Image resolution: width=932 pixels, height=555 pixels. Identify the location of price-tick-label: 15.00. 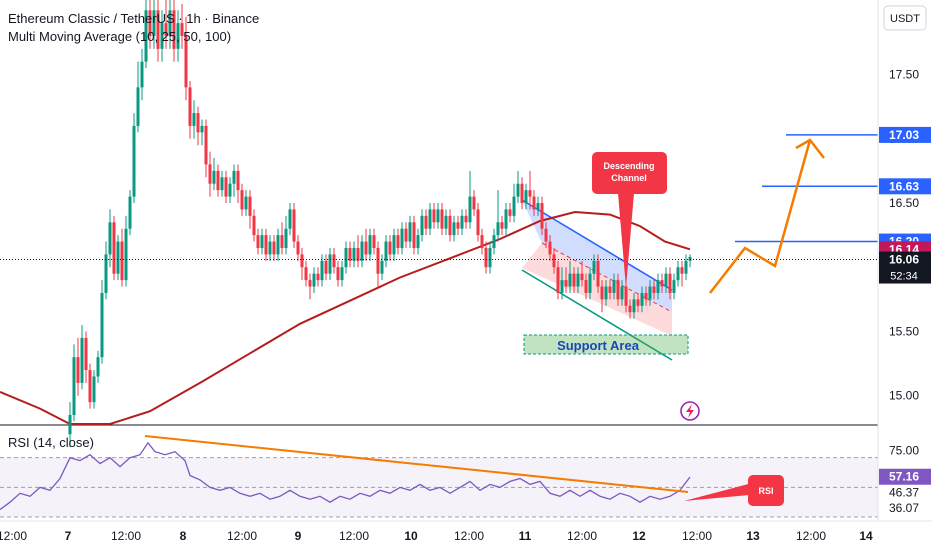
(904, 396).